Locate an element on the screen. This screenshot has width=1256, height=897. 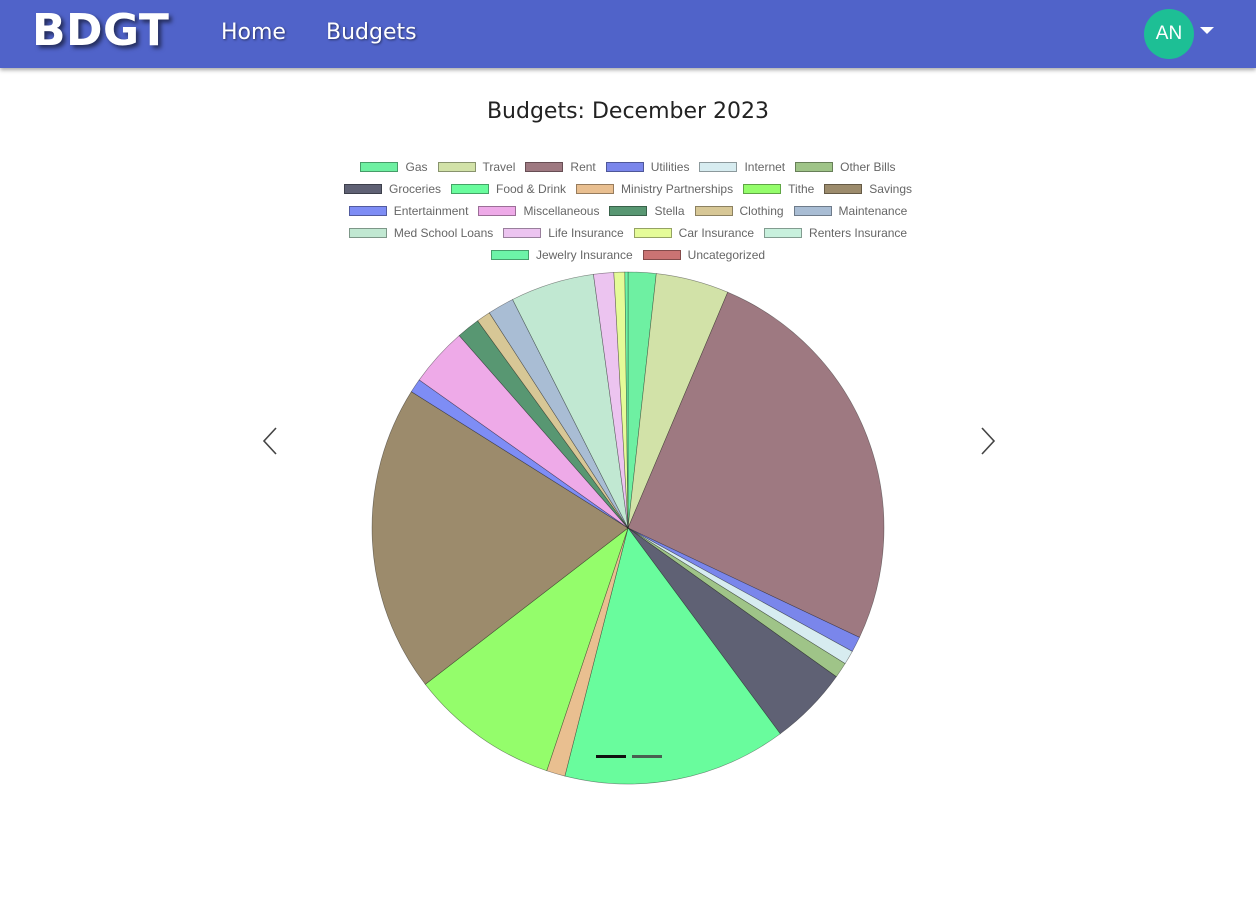
legend-item: Stella is located at coordinates (647, 211).